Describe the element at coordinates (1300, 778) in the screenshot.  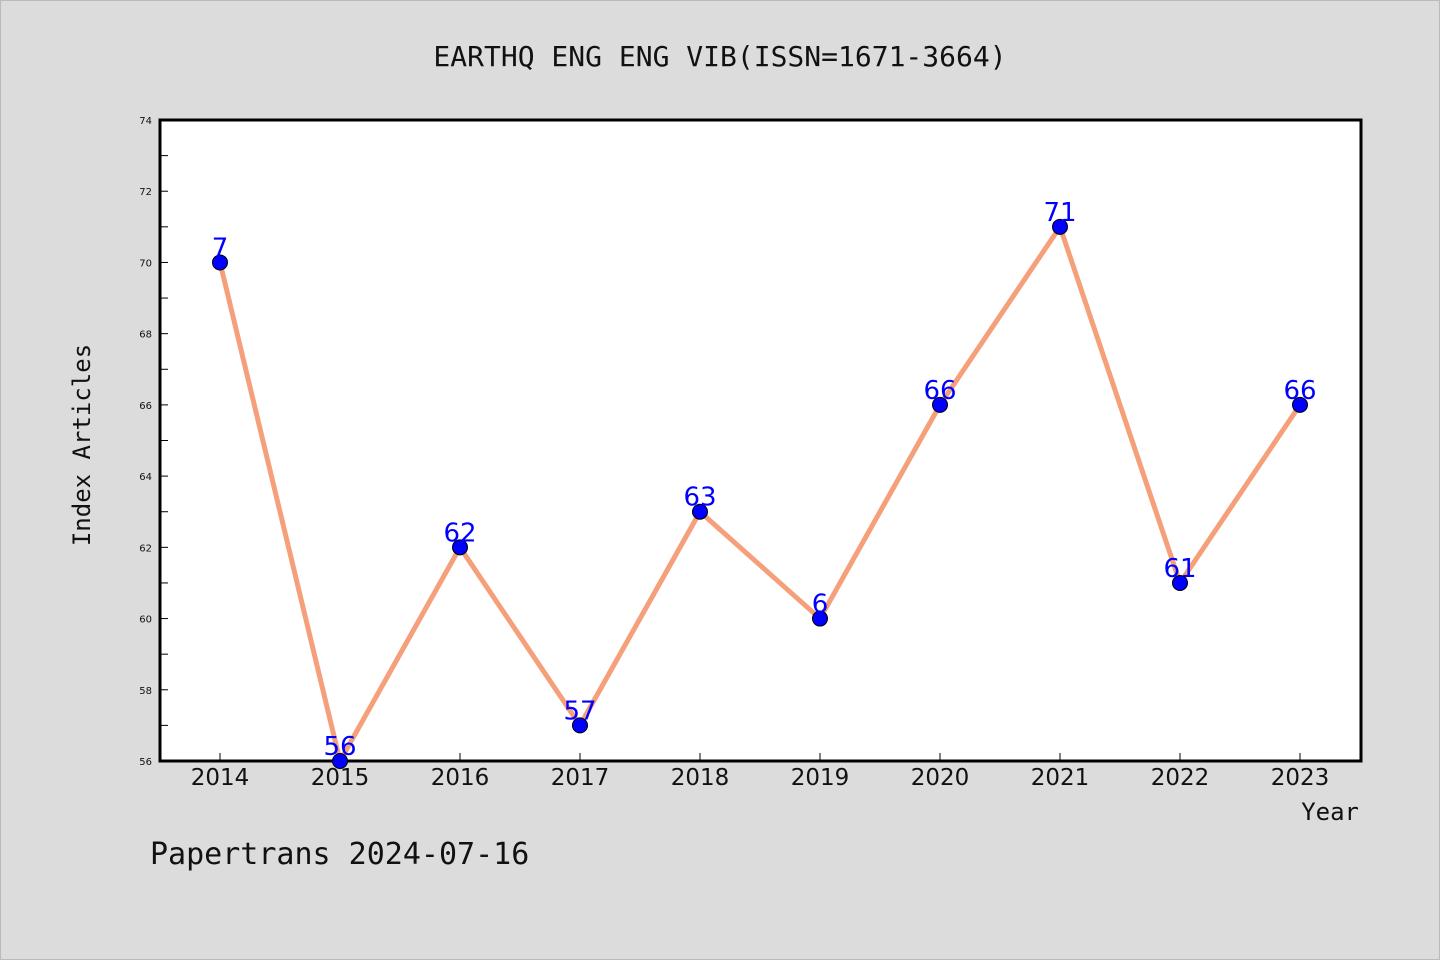
I see `x-tick-label: 2023` at that location.